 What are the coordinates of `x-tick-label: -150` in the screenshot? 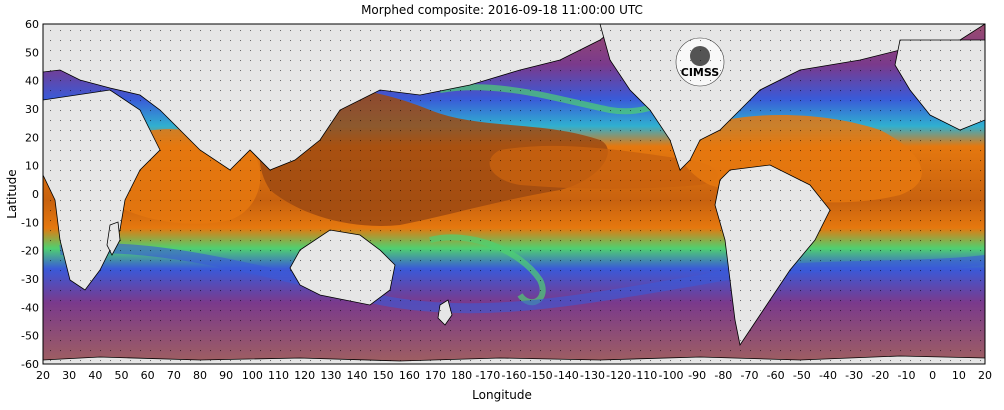 It's located at (540, 375).